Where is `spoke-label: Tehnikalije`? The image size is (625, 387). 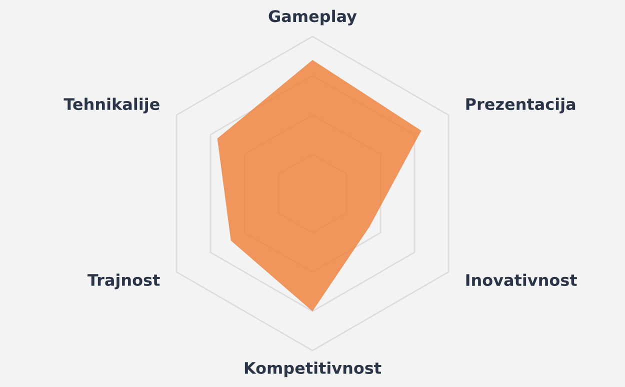
spoke-label: Tehnikalije is located at coordinates (112, 106).